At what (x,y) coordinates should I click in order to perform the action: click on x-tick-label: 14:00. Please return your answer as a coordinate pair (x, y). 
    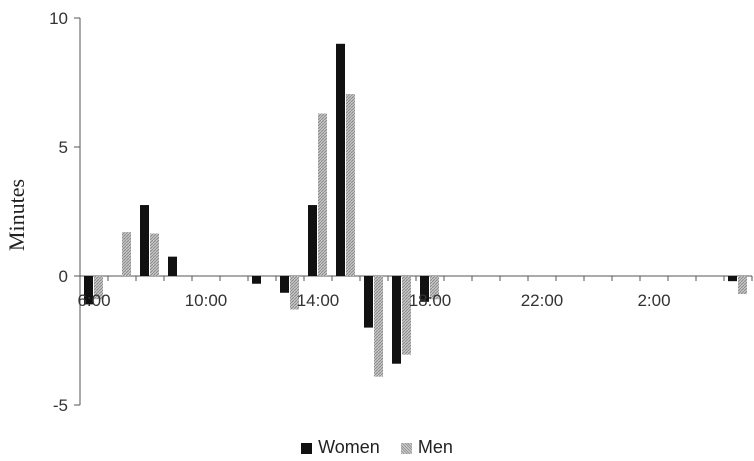
    Looking at the image, I should click on (318, 300).